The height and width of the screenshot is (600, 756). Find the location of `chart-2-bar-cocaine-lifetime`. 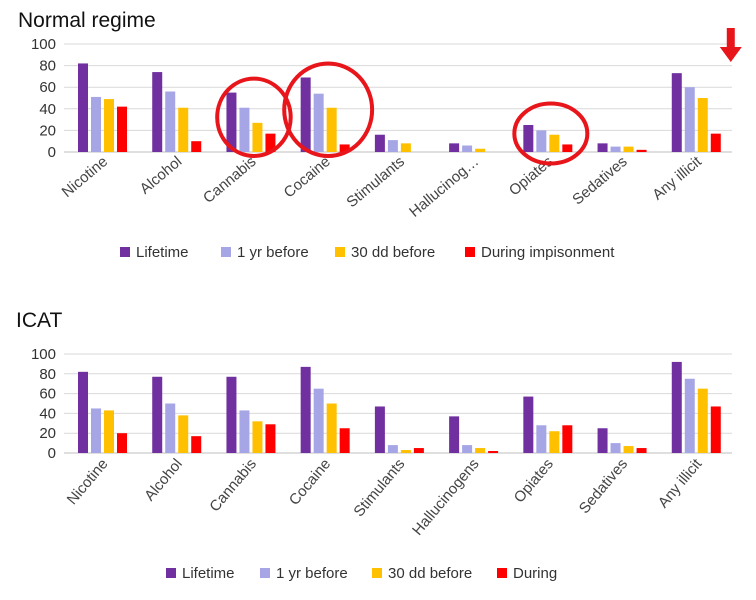

chart-2-bar-cocaine-lifetime is located at coordinates (305, 409).